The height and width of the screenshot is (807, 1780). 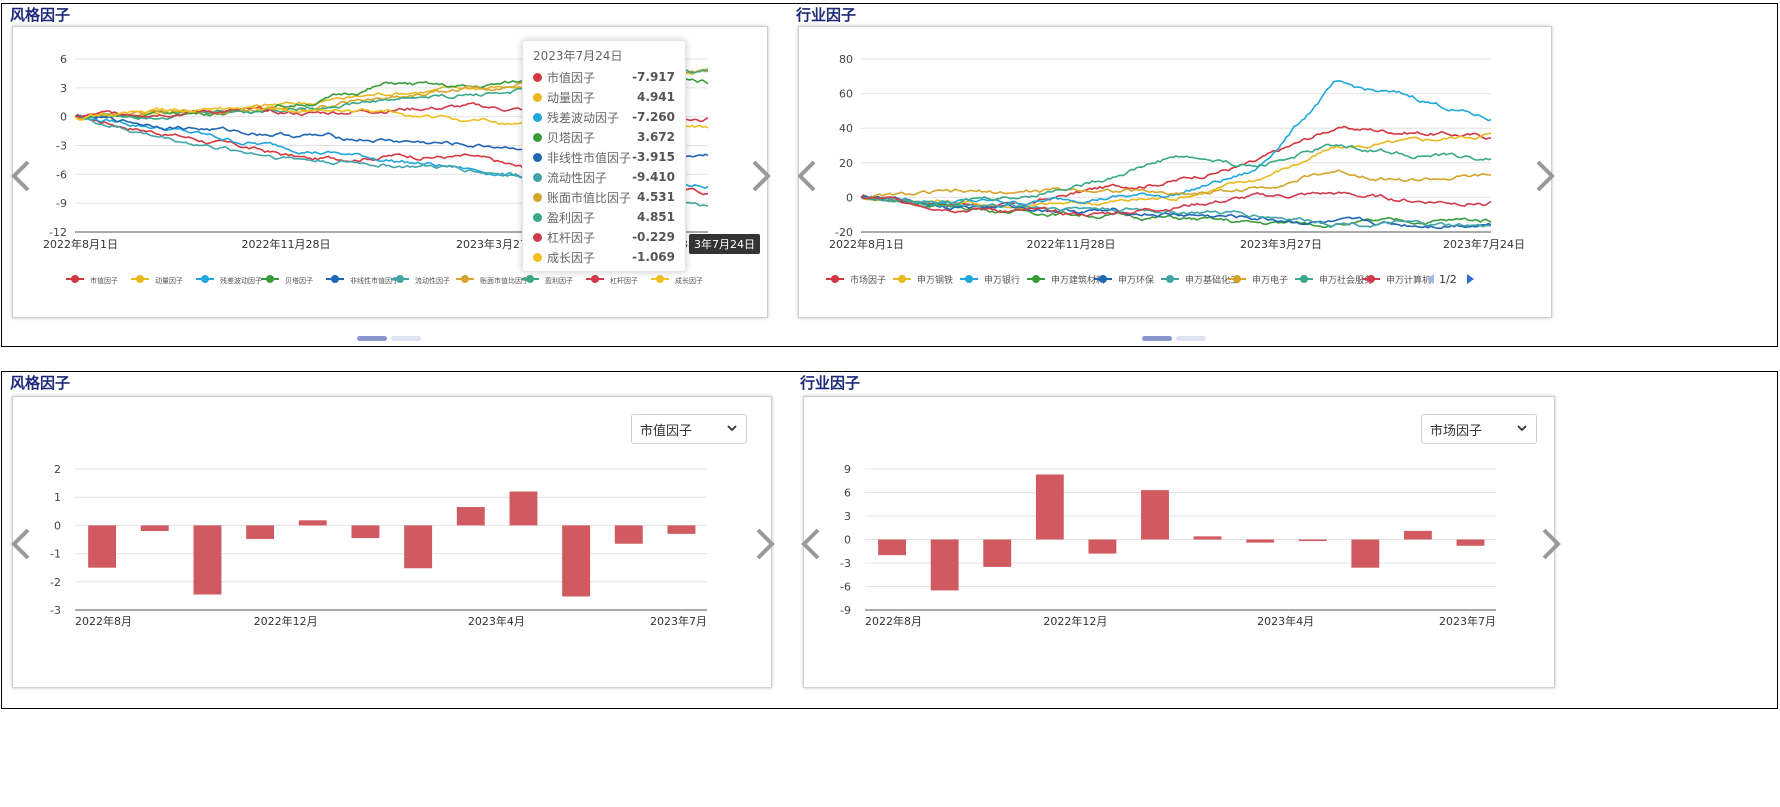 I want to click on x-tick-label: 2022年8月, so click(x=103, y=621).